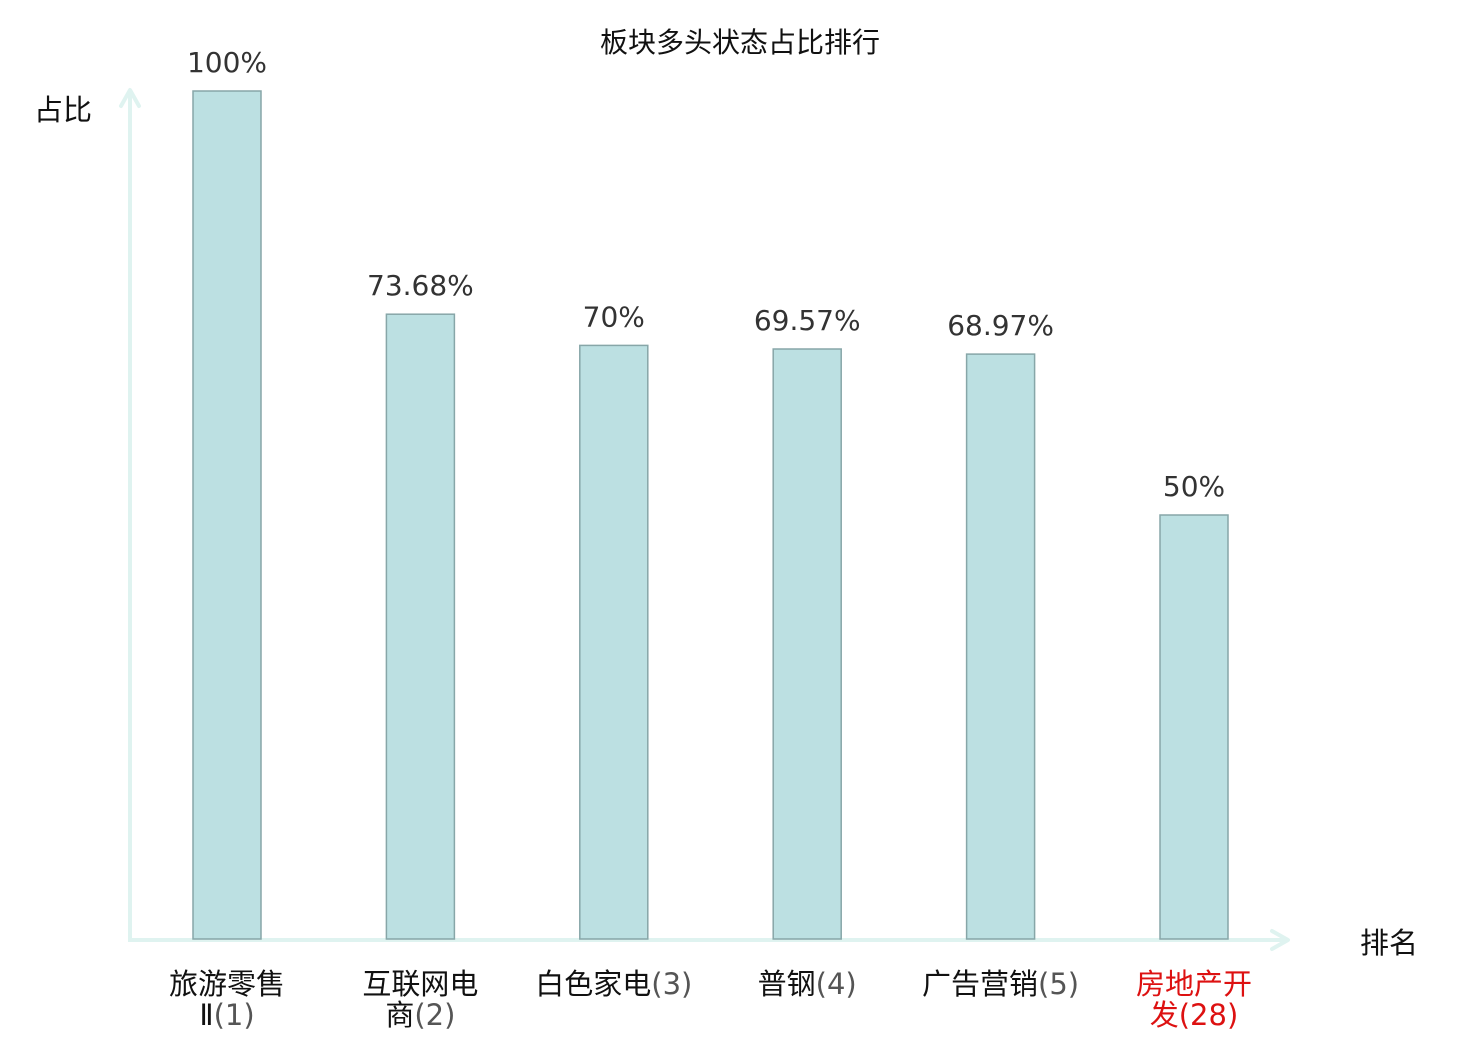 The width and height of the screenshot is (1480, 1040). What do you see at coordinates (63, 110) in the screenshot?
I see `y-axis-label: 占比` at bounding box center [63, 110].